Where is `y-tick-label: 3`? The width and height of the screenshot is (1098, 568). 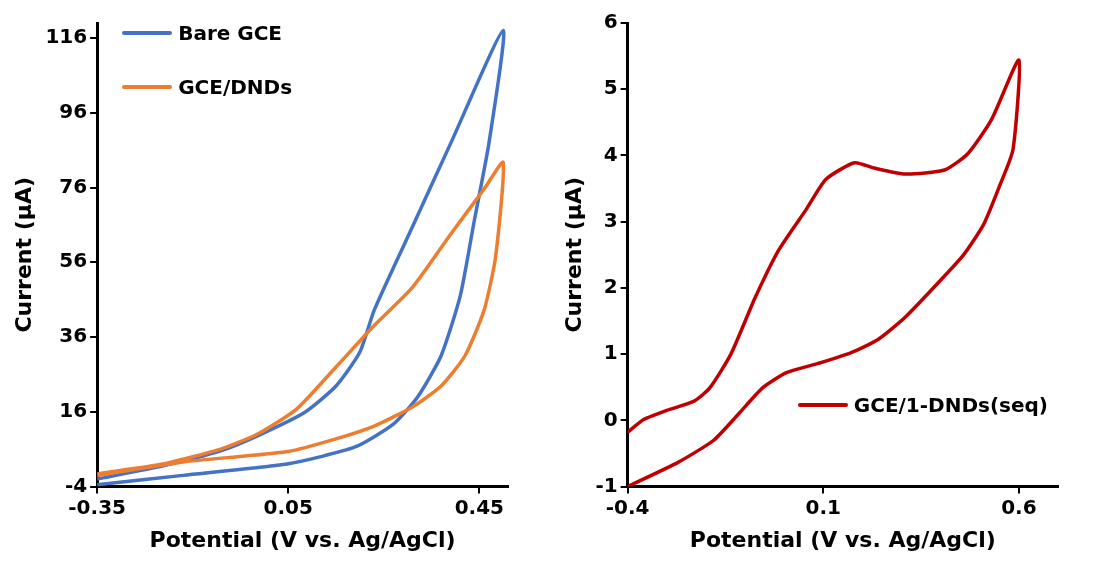 y-tick-label: 3 is located at coordinates (610, 219).